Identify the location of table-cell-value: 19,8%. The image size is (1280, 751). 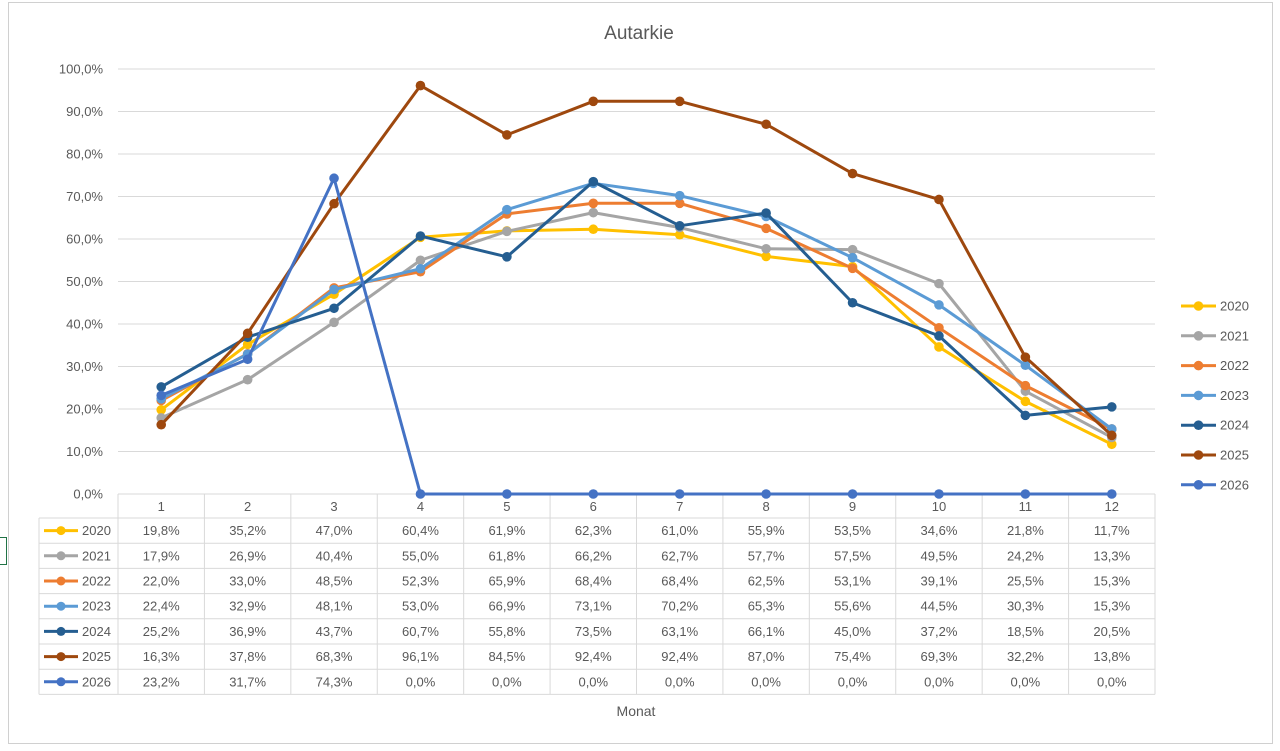
(161, 530).